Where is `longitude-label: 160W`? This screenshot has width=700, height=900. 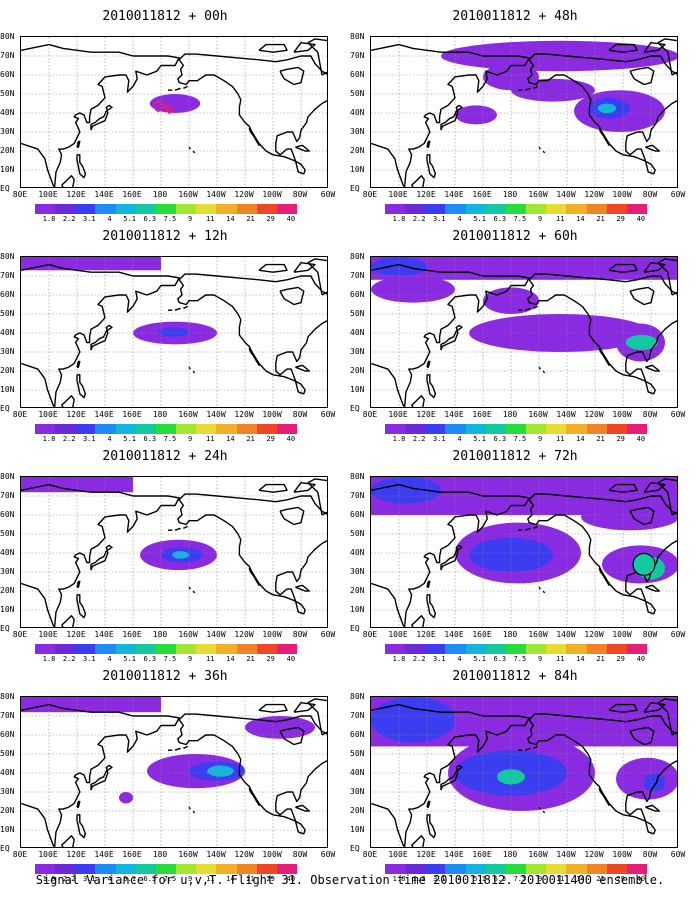
longitude-label: 160W is located at coordinates (188, 854).